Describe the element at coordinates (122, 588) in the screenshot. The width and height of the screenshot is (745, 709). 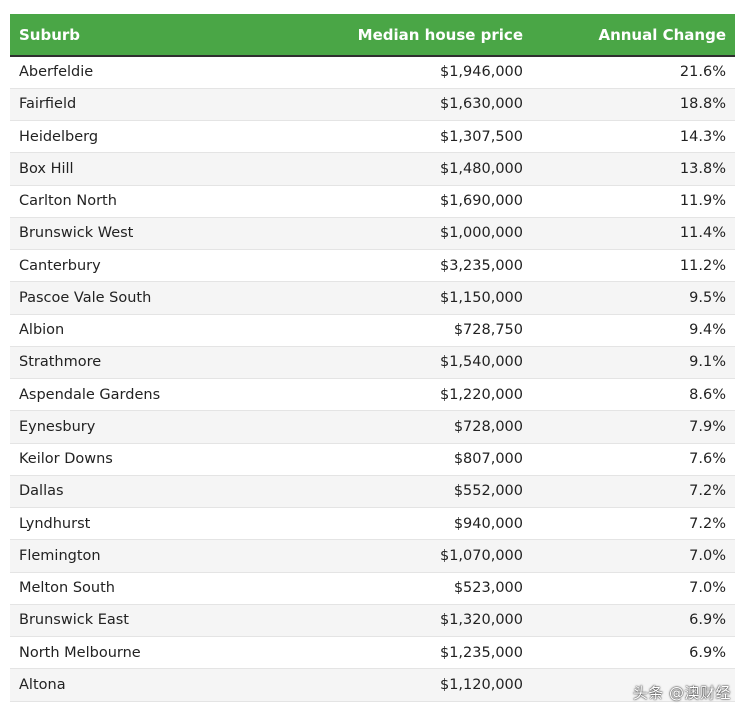
I see `suburb-cell: Melton South` at that location.